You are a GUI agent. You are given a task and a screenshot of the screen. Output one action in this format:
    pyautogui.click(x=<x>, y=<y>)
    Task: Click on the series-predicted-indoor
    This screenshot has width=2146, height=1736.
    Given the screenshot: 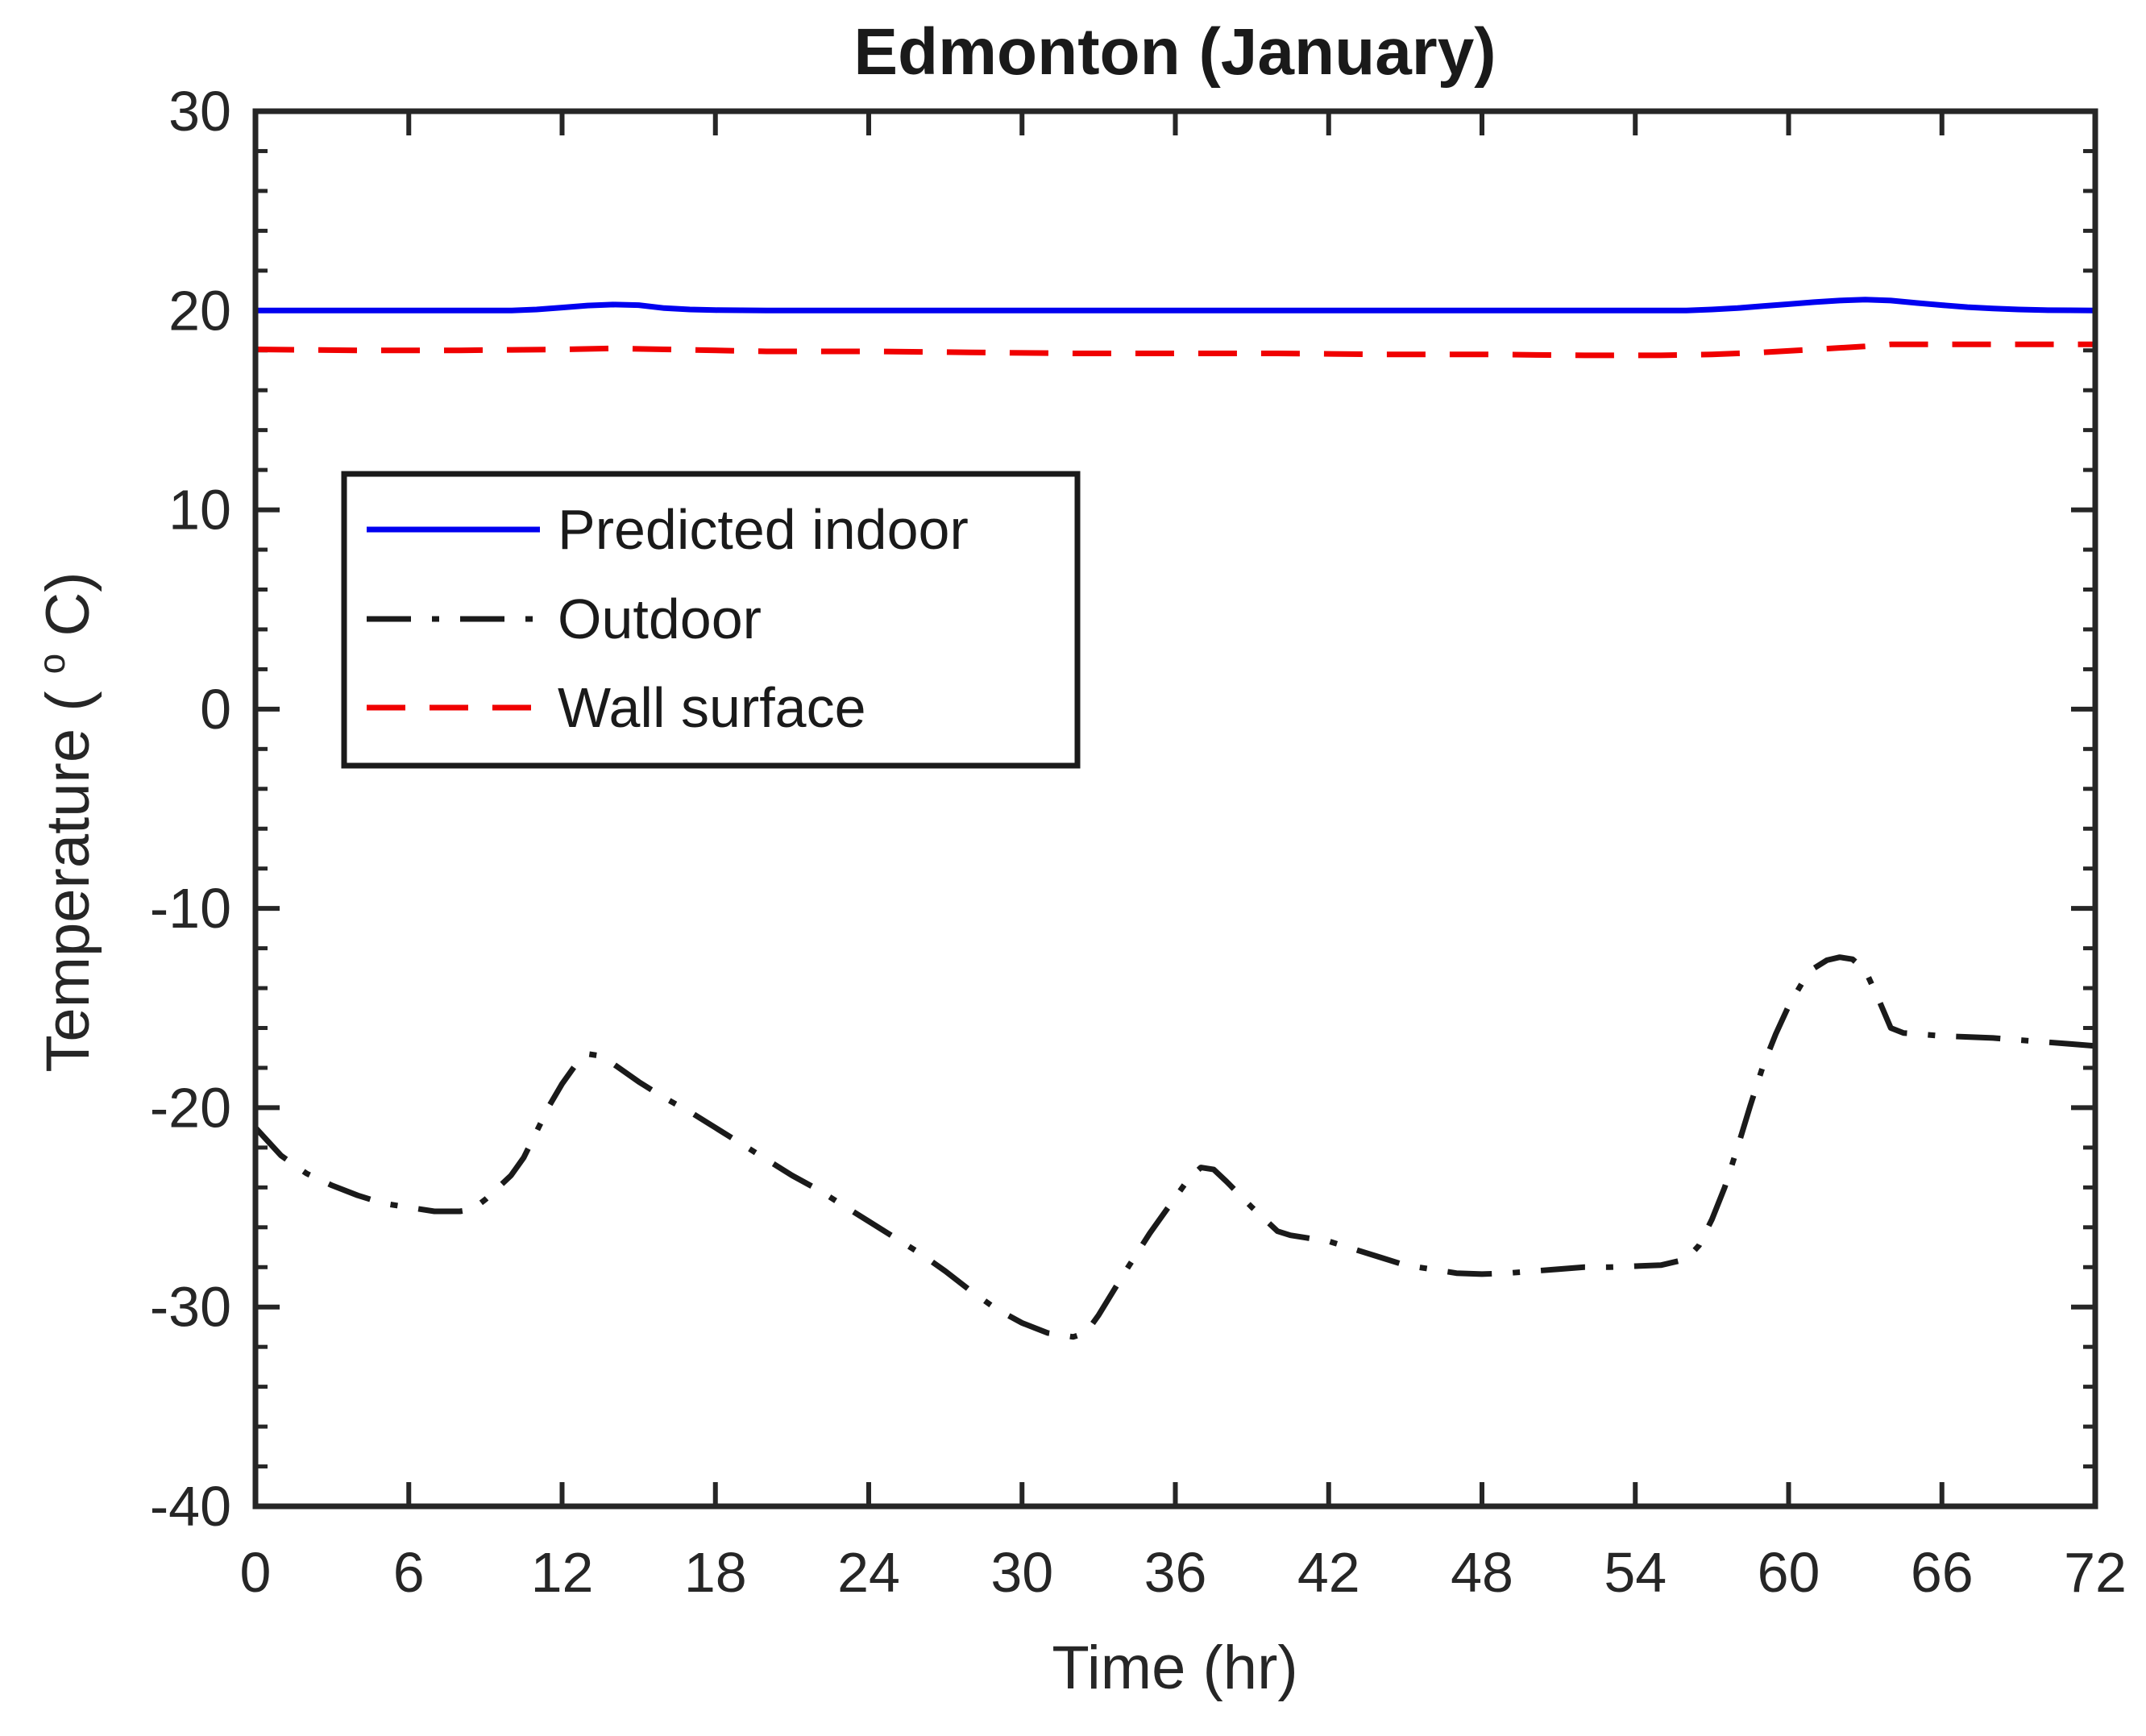 What is the action you would take?
    pyautogui.click(x=1175, y=305)
    